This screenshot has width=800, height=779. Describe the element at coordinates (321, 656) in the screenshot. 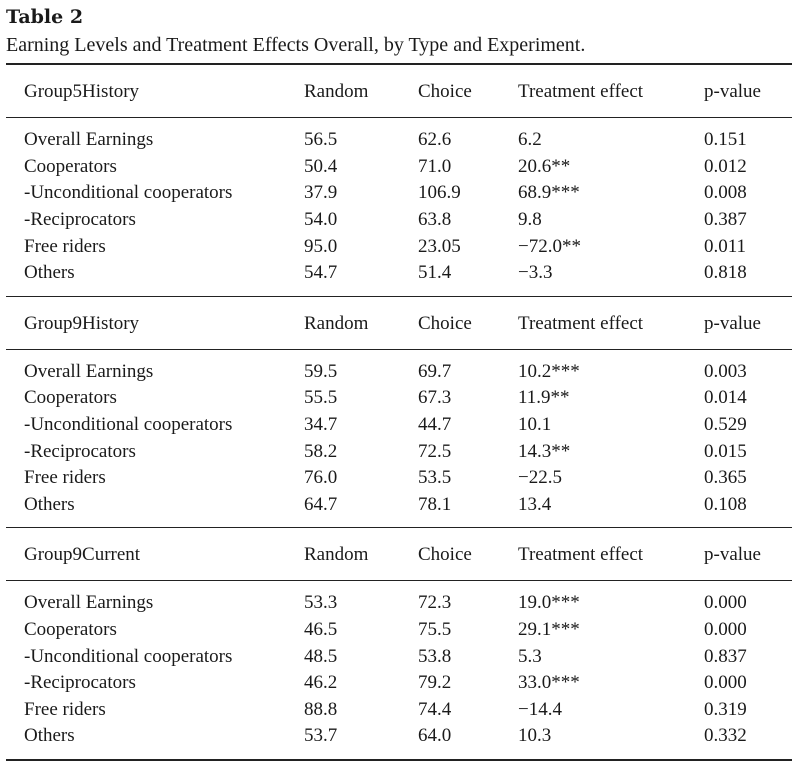

I see `cell-random: 48.5` at that location.